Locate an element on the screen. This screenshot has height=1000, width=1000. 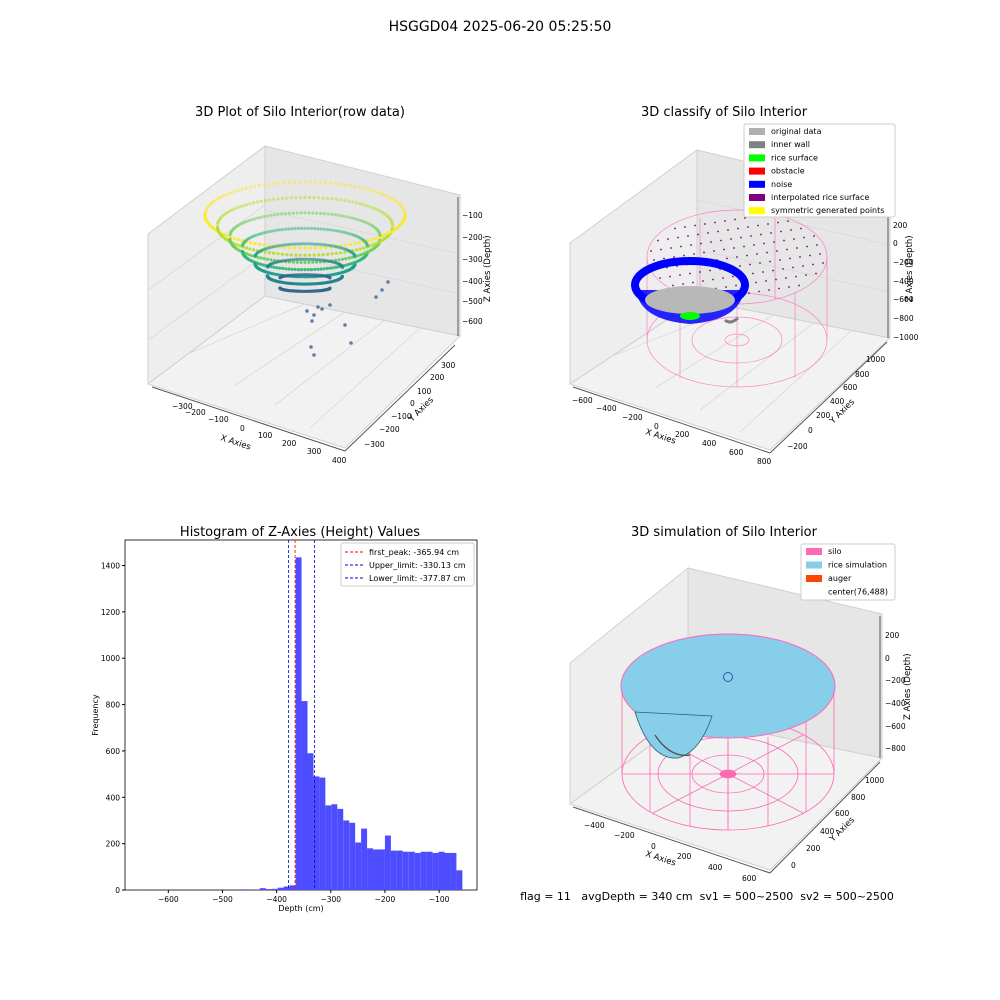
histogram-x-tick: −400 is located at coordinates (276, 899).